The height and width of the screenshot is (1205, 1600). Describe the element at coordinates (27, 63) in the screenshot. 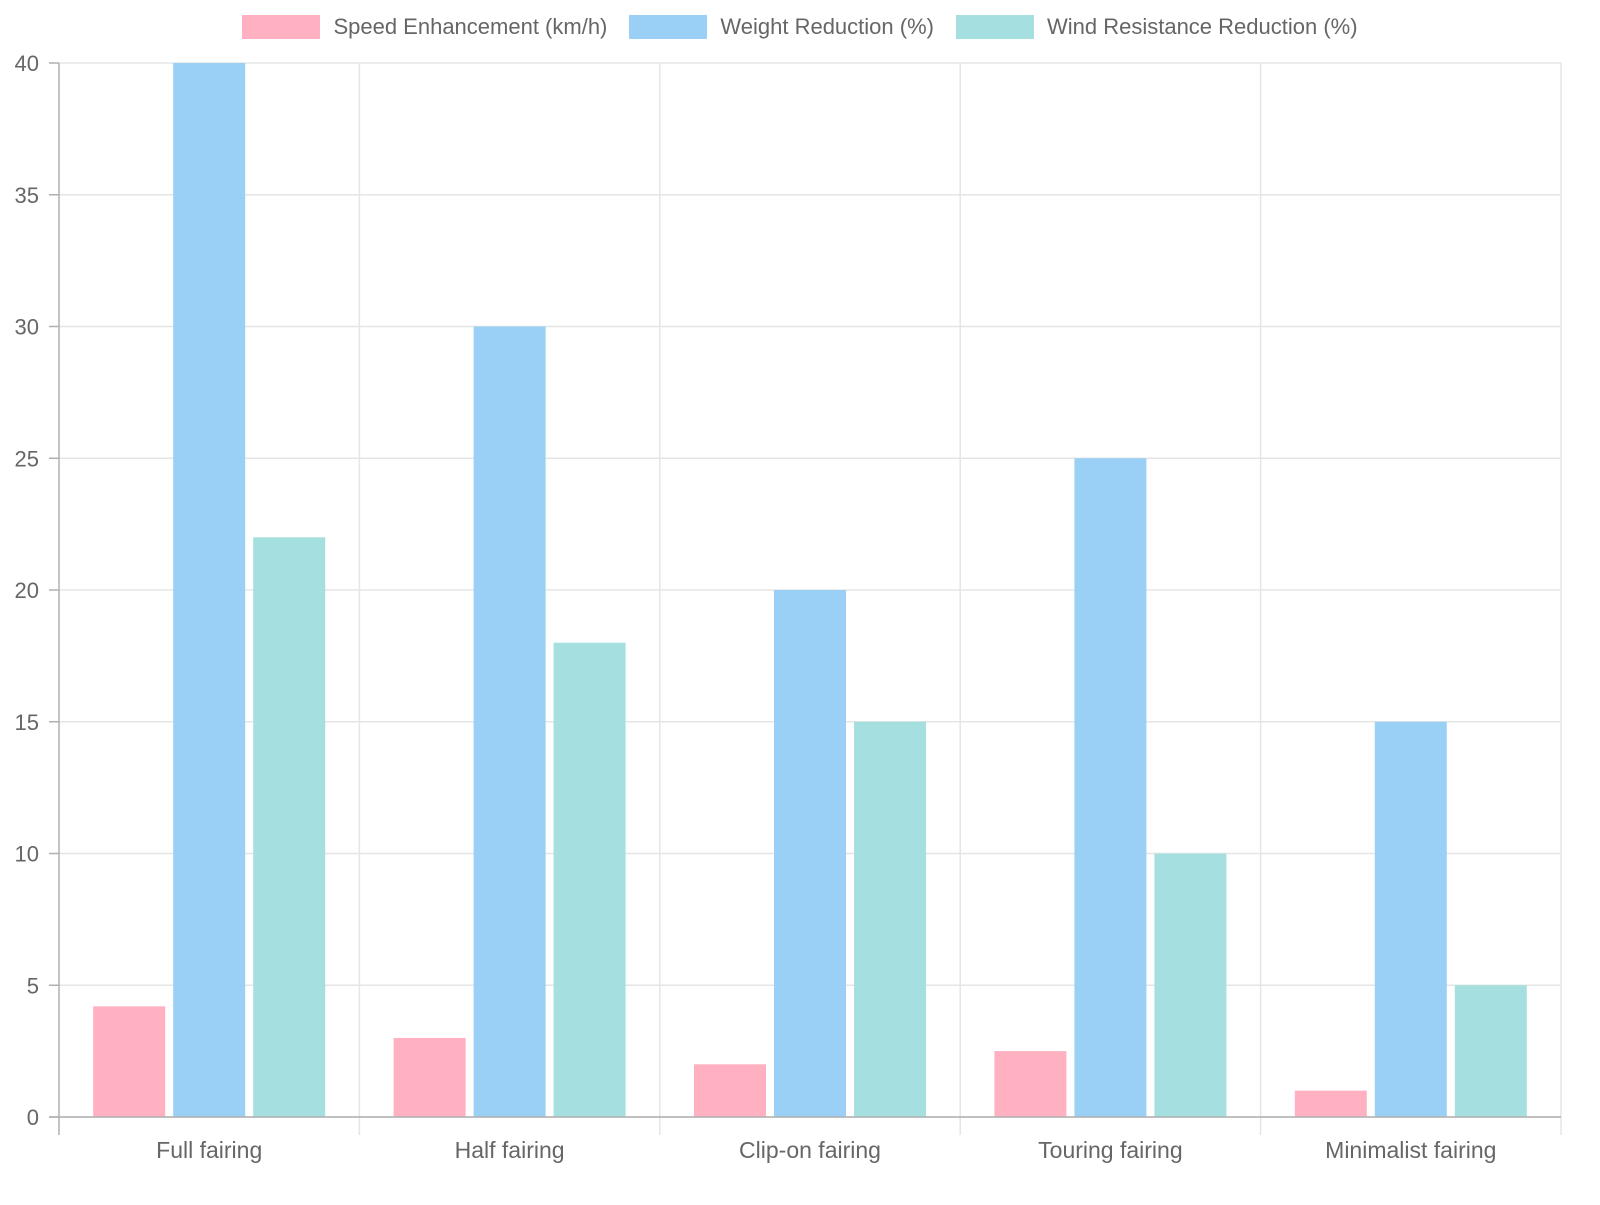

I see `y-tick-label: 40` at that location.